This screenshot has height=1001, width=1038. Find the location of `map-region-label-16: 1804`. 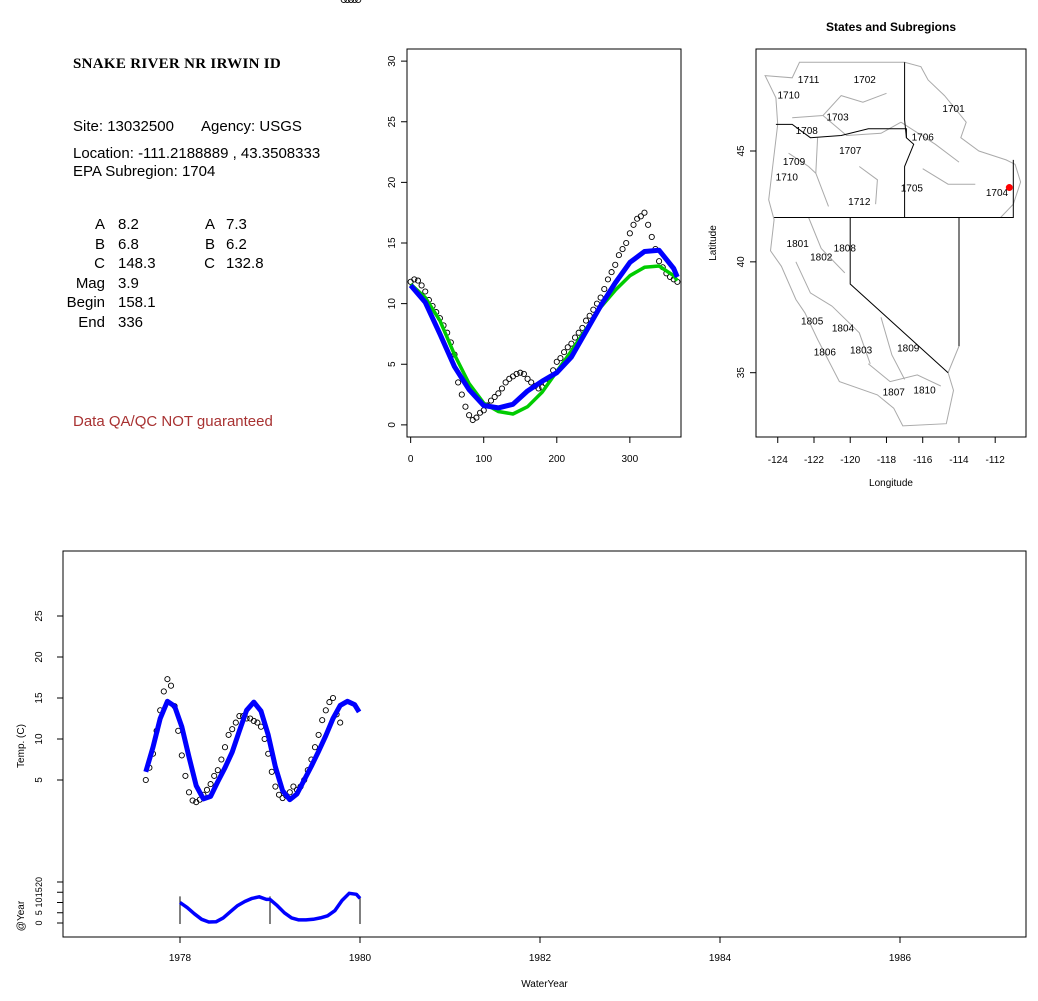

map-region-label-16: 1804 is located at coordinates (843, 328).